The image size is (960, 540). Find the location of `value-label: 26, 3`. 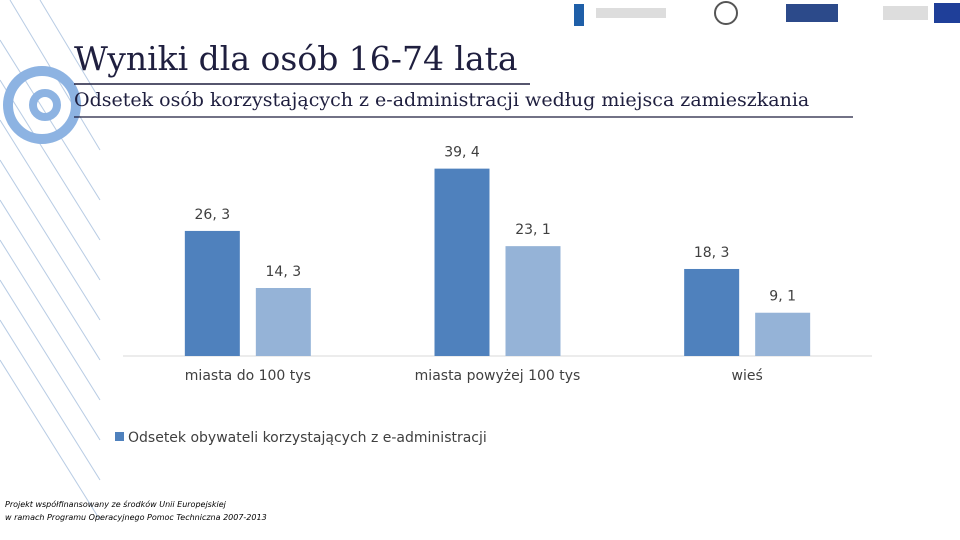

value-label: 26, 3 is located at coordinates (213, 215).